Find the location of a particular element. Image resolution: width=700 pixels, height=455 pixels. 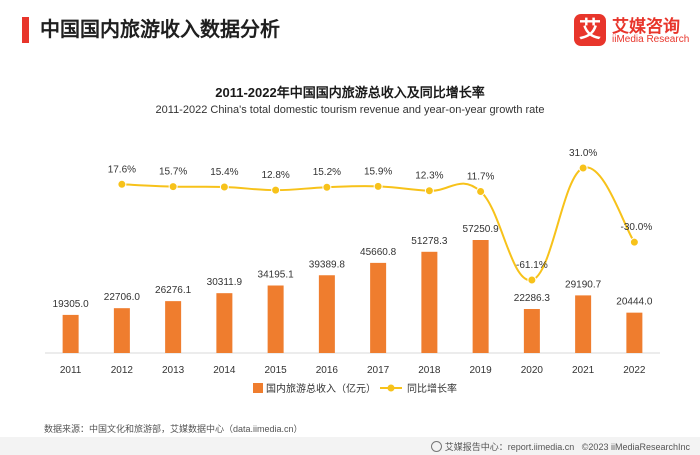

copyright-text: ©2023 iiMediaResearchInc is located at coordinates (635, 447).